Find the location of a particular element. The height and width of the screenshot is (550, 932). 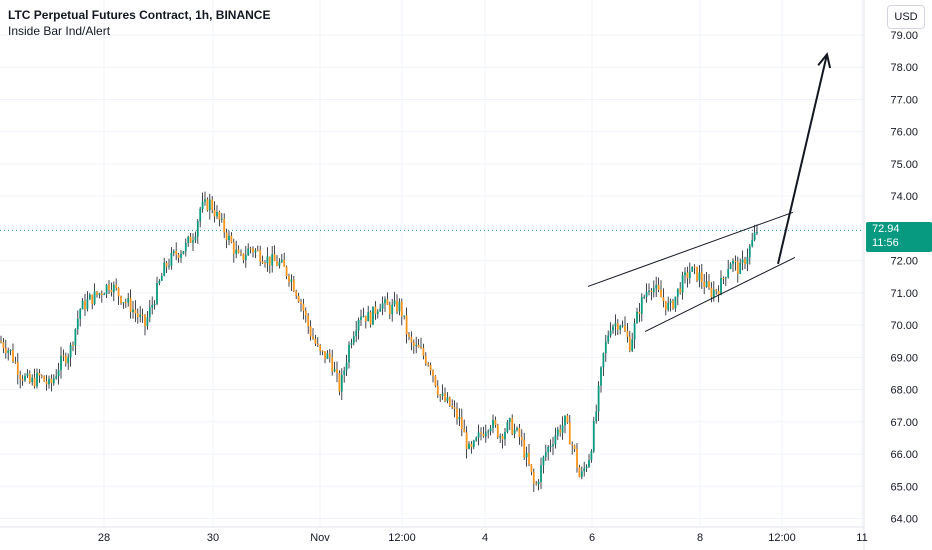

channel-lower-trendline is located at coordinates (720, 294).